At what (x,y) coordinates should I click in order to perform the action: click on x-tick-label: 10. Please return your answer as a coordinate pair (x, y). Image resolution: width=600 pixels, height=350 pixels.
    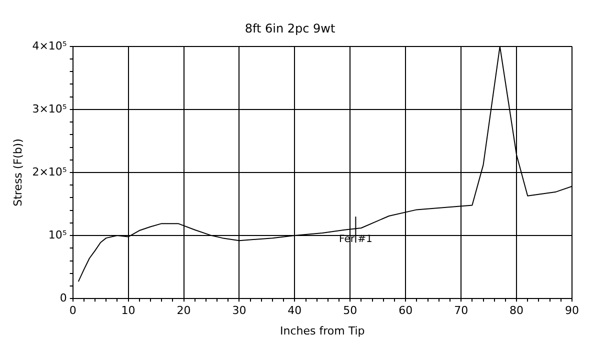
    Looking at the image, I should click on (128, 311).